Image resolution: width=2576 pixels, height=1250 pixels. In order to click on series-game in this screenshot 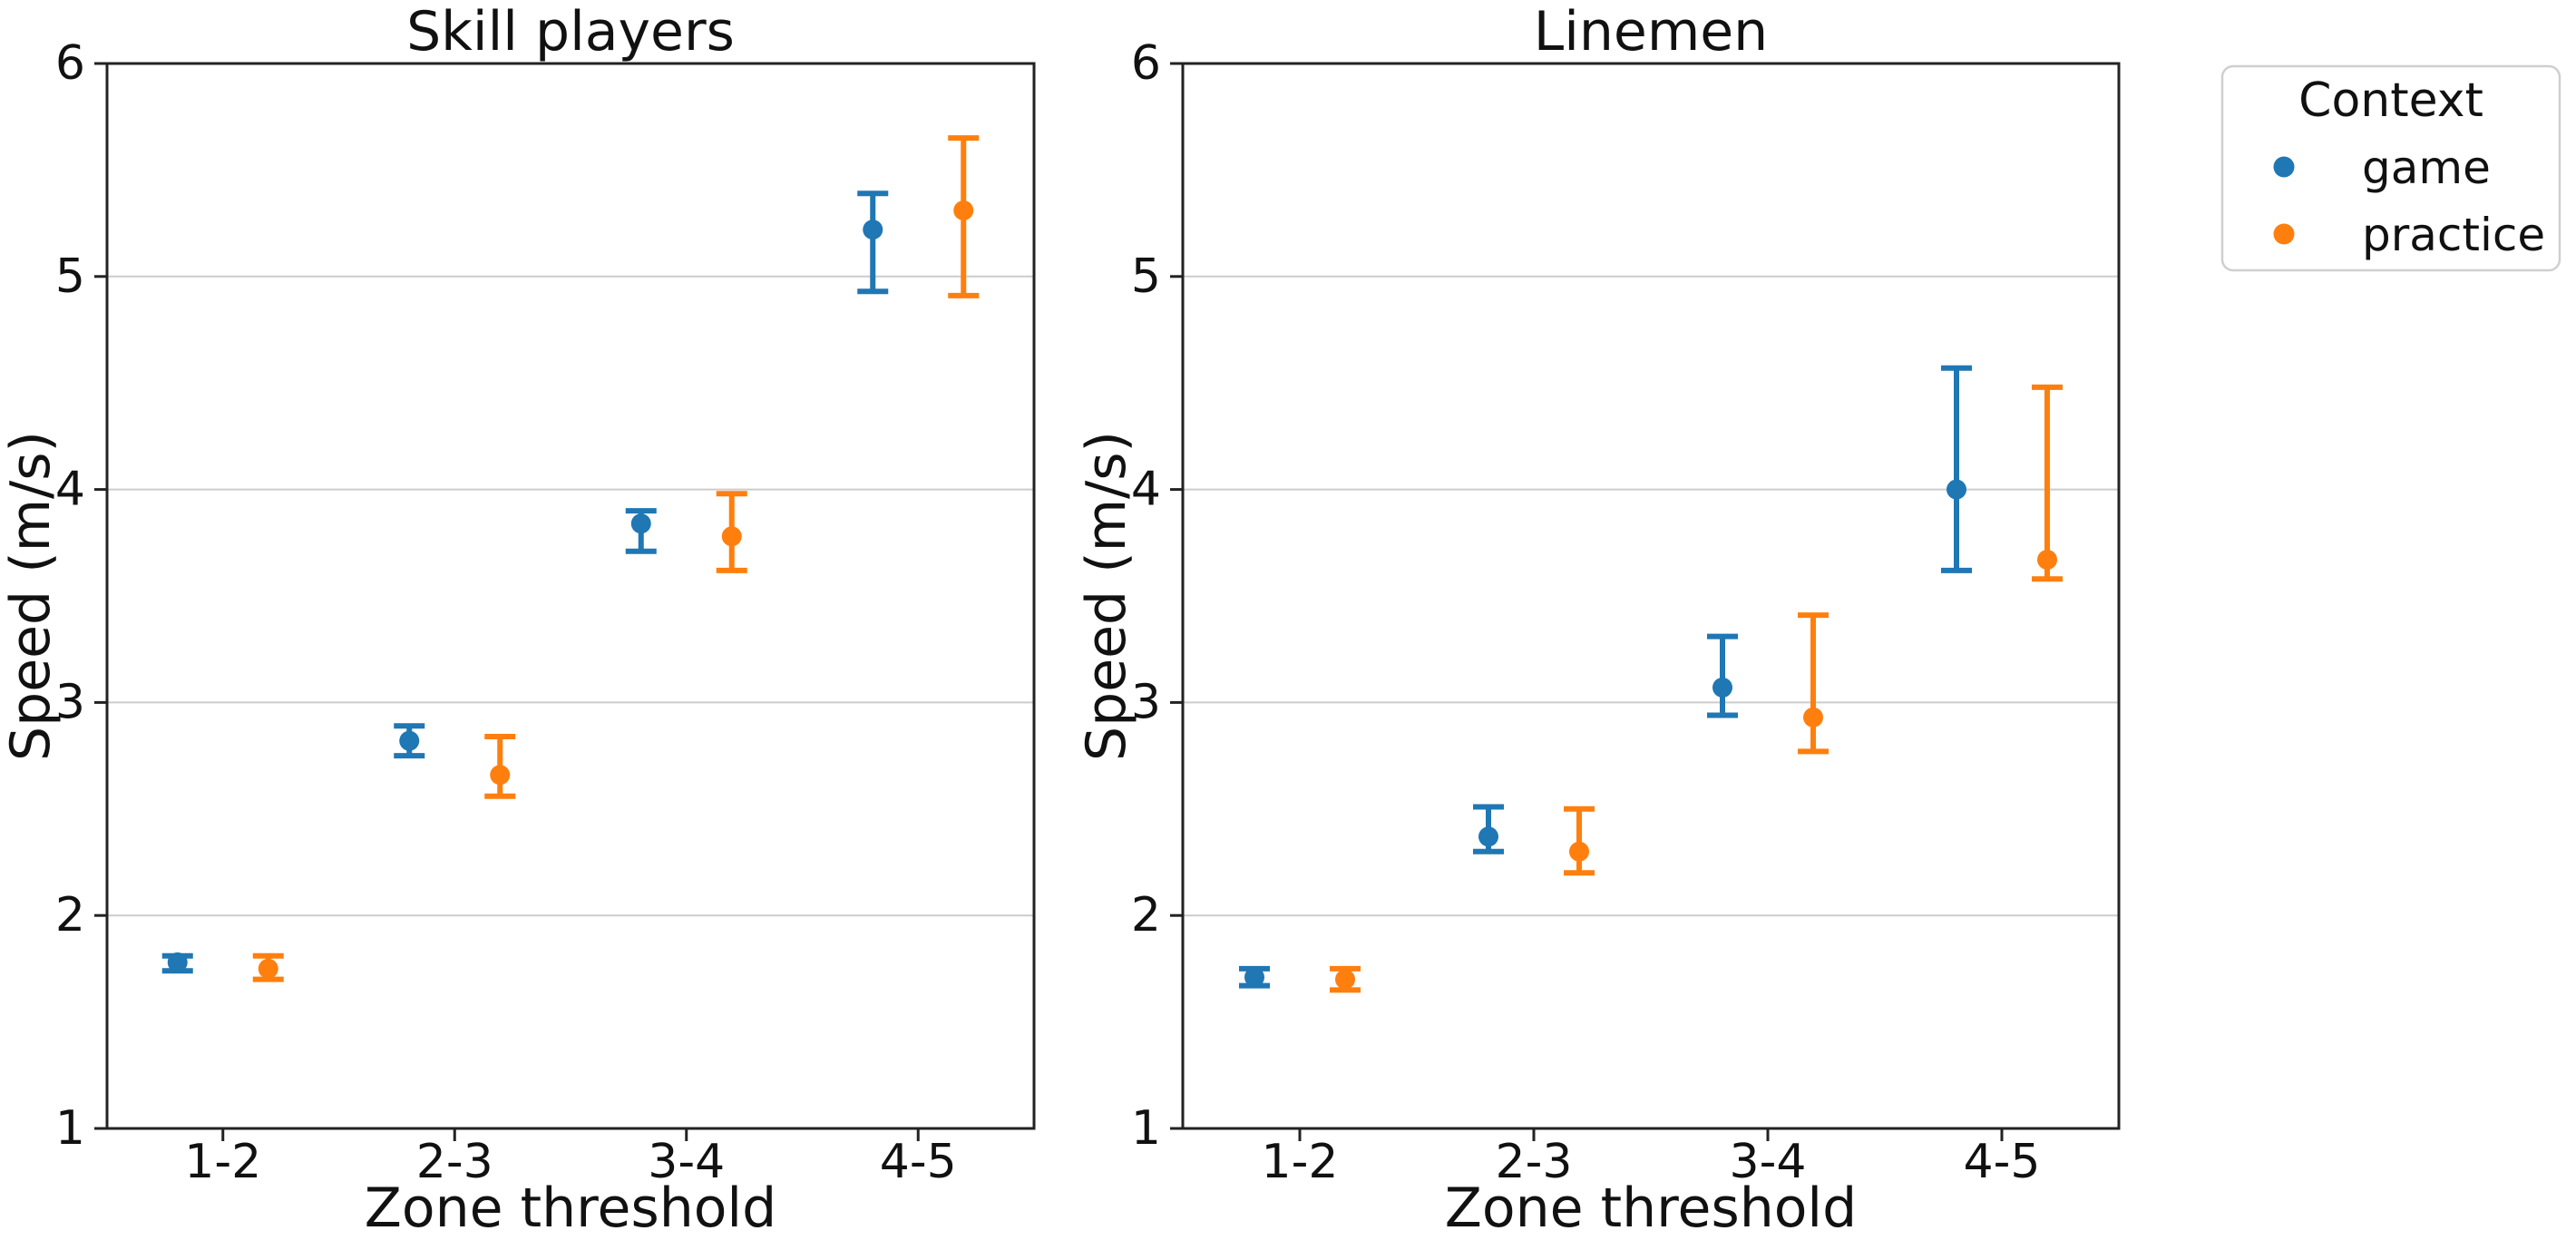, I will do `click(1605, 677)`.